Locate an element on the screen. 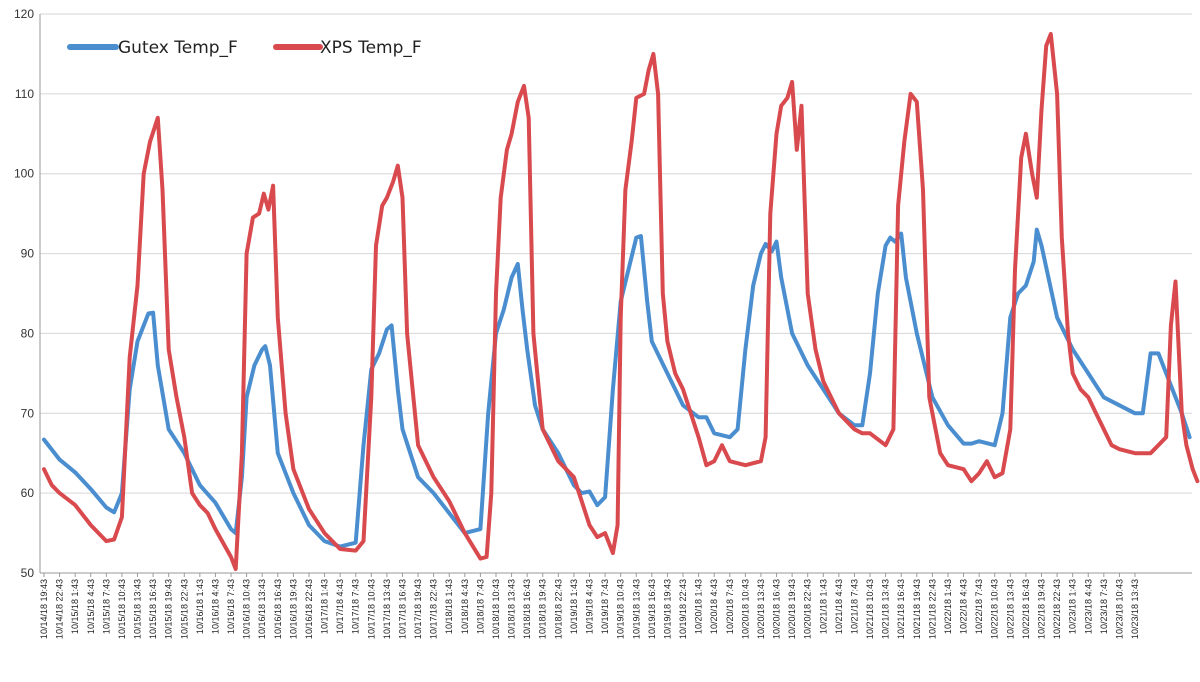 The width and height of the screenshot is (1200, 682). x-tick-label: 10/22/18 19:43 is located at coordinates (1041, 609).